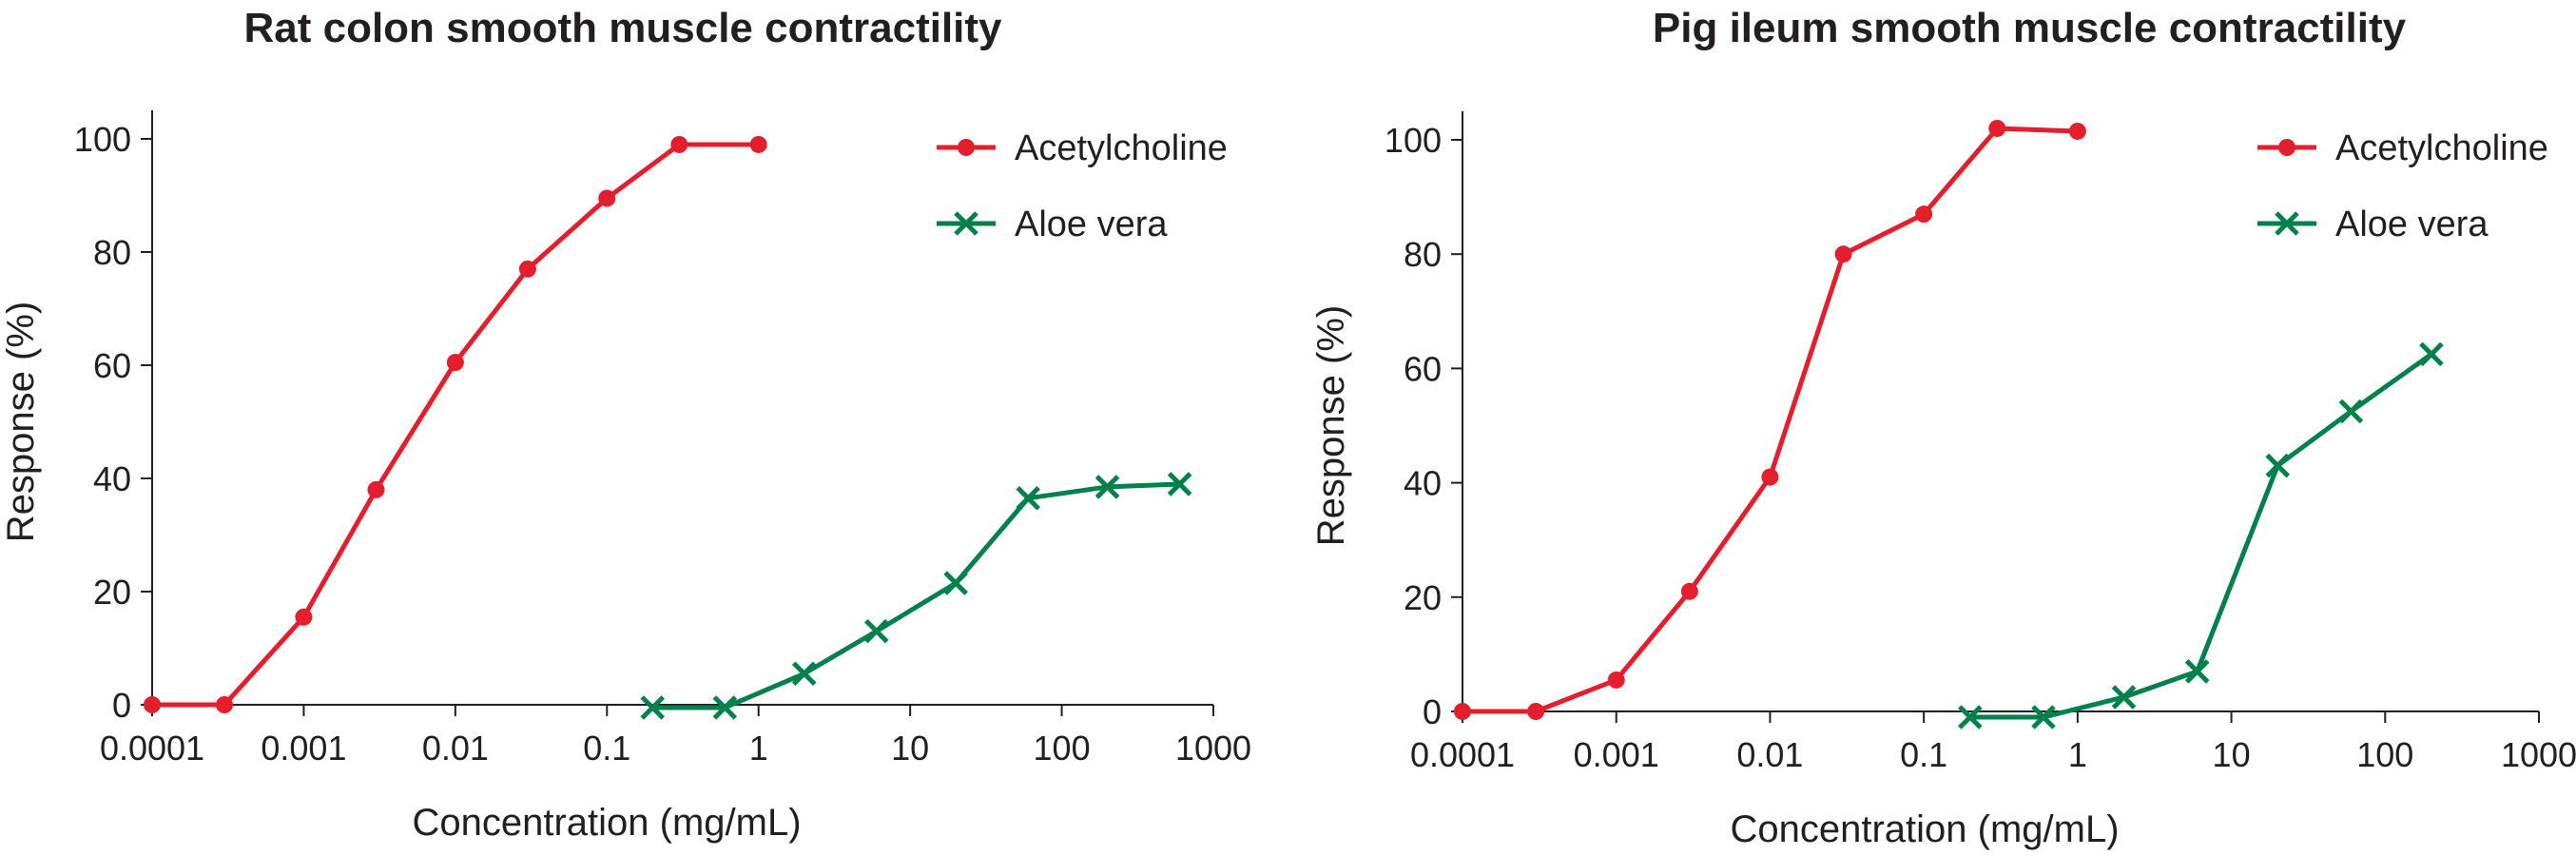 The height and width of the screenshot is (856, 2576). Describe the element at coordinates (622, 28) in the screenshot. I see `chart-title: Rat colon smooth muscle contractility` at that location.